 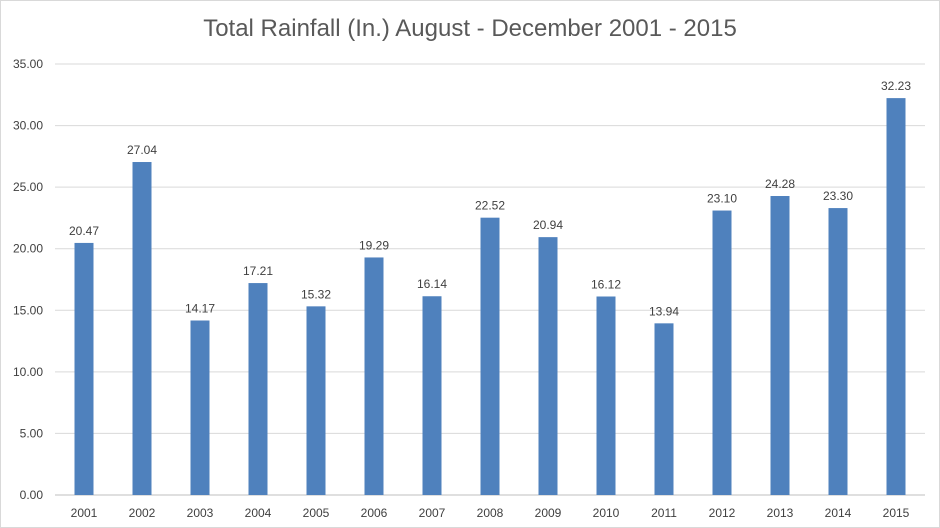 I want to click on x-tick-label-2004: 2004, so click(x=258, y=513).